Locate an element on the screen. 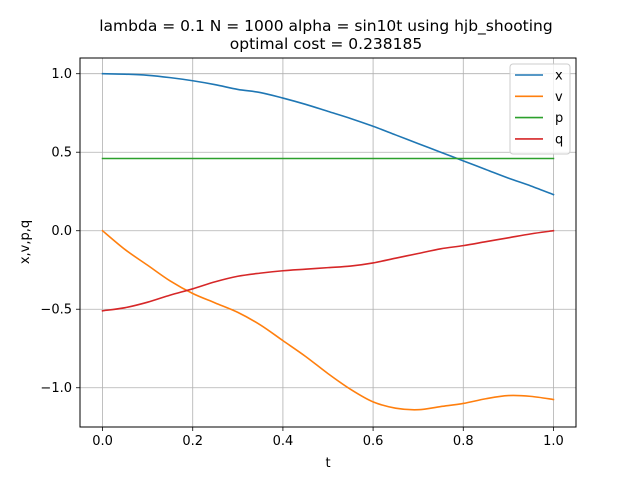  legend-label-p: p is located at coordinates (559, 118).